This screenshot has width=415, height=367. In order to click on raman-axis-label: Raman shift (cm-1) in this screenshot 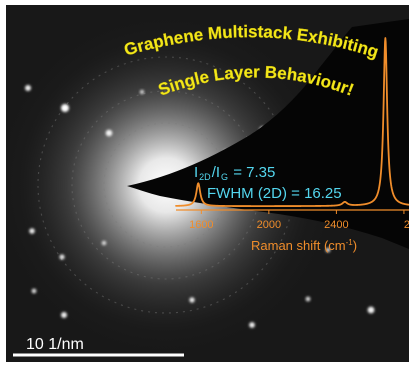, I will do `click(304, 245)`.